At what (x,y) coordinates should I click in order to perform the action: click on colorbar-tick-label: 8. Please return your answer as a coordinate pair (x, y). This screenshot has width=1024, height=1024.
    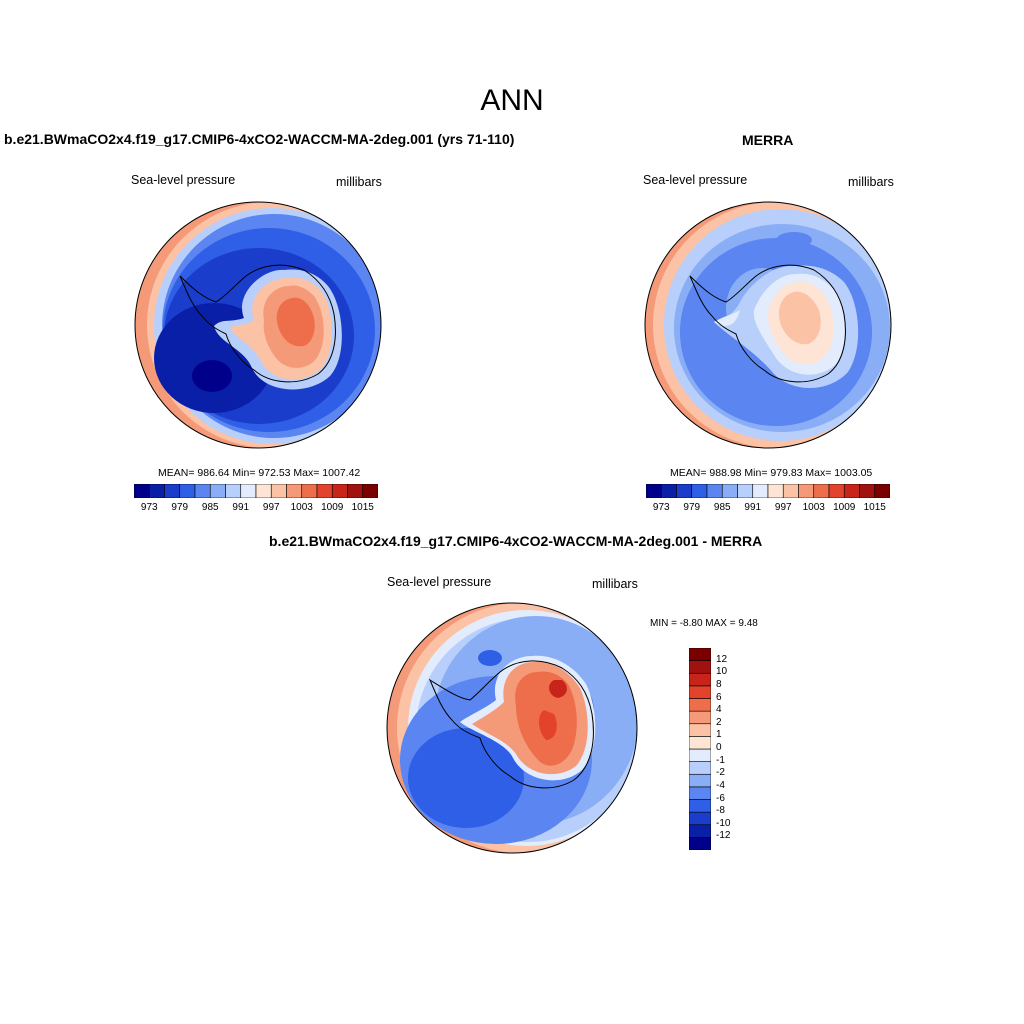
    Looking at the image, I should click on (719, 684).